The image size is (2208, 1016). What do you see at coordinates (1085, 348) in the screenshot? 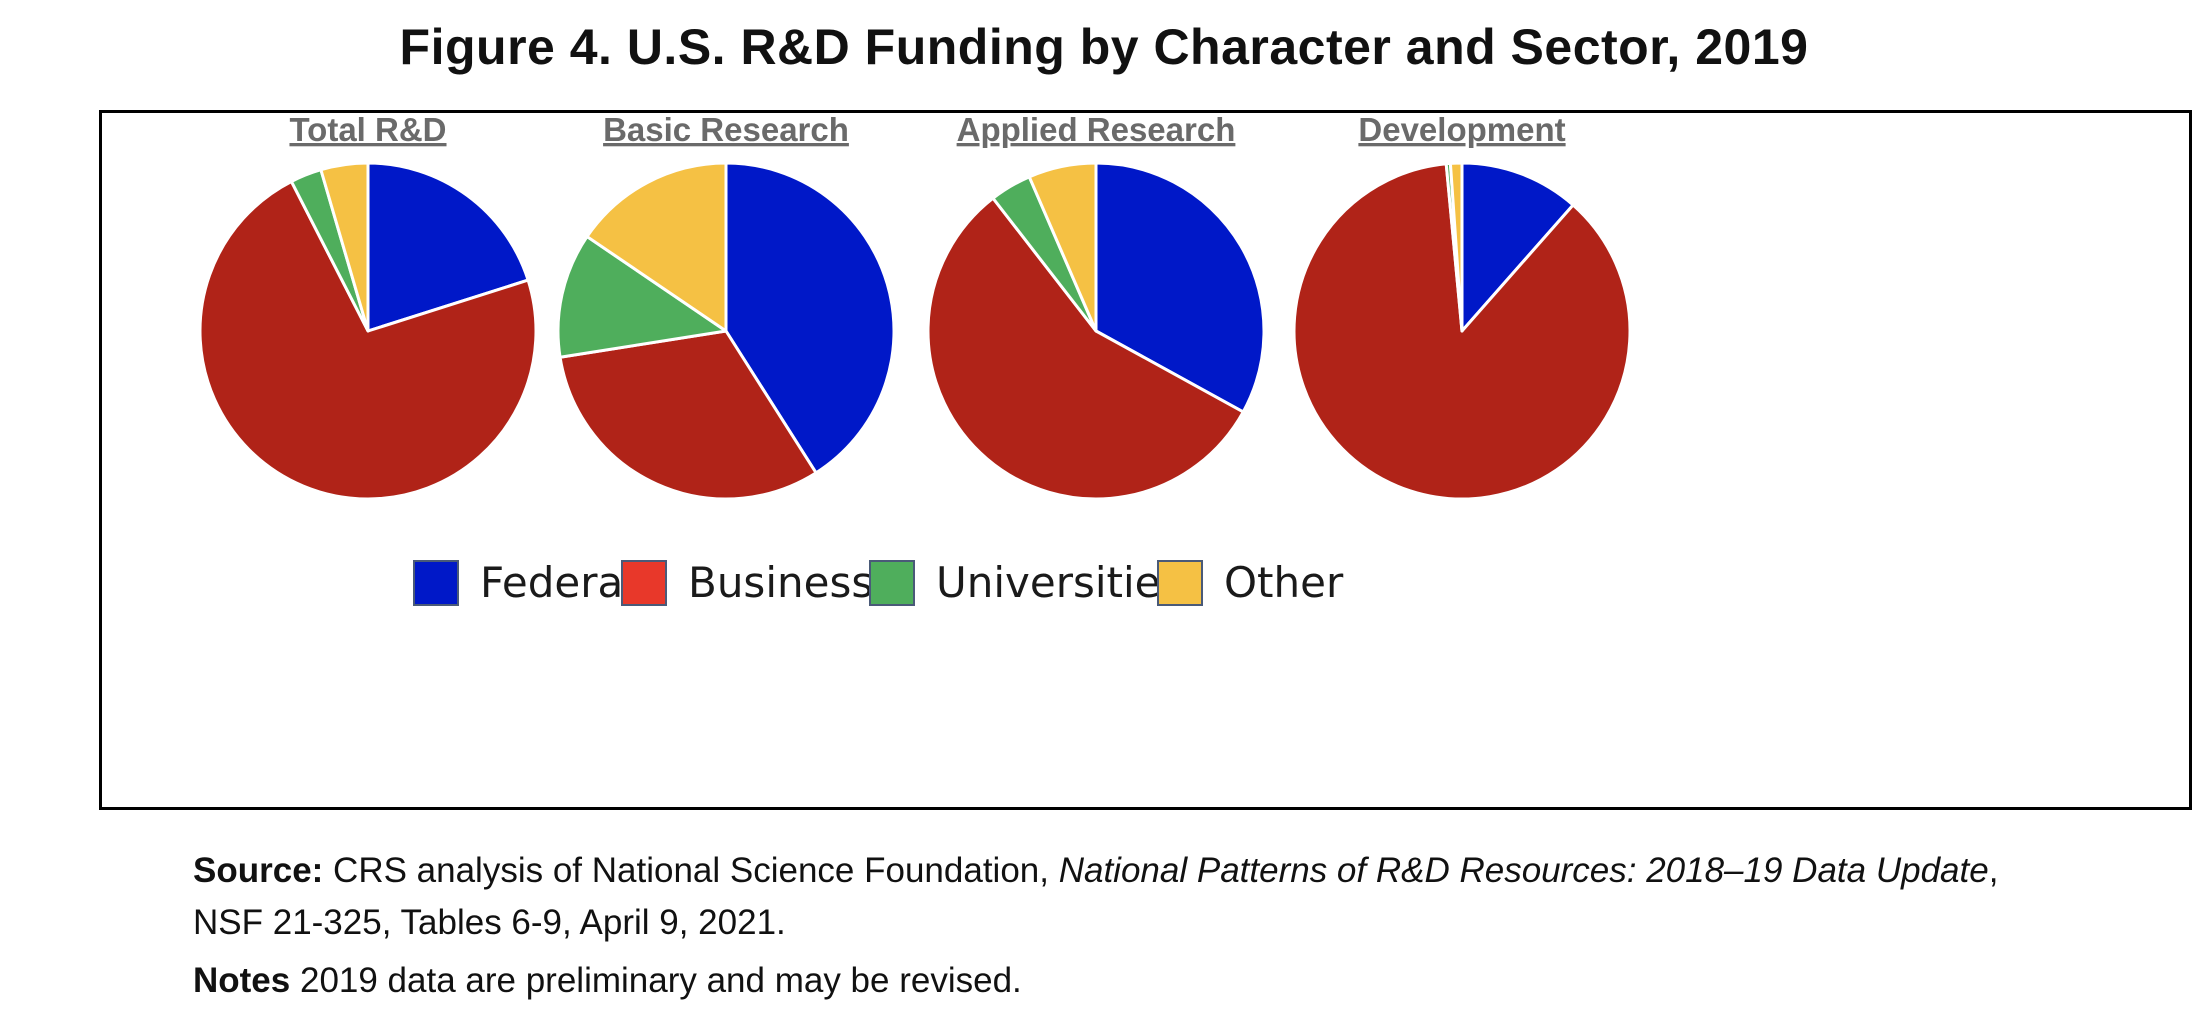
I see `slice-applied-research-business` at bounding box center [1085, 348].